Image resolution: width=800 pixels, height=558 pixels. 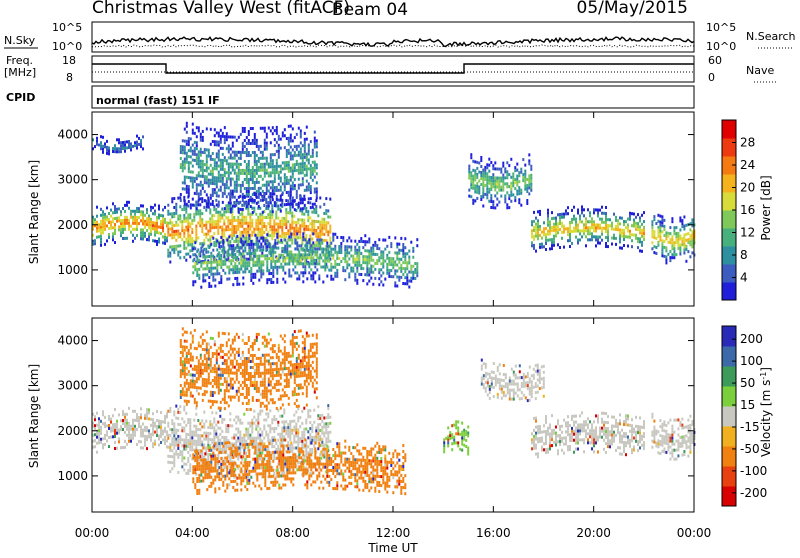 I want to click on date-label: 05/May/2015, so click(x=633, y=9).